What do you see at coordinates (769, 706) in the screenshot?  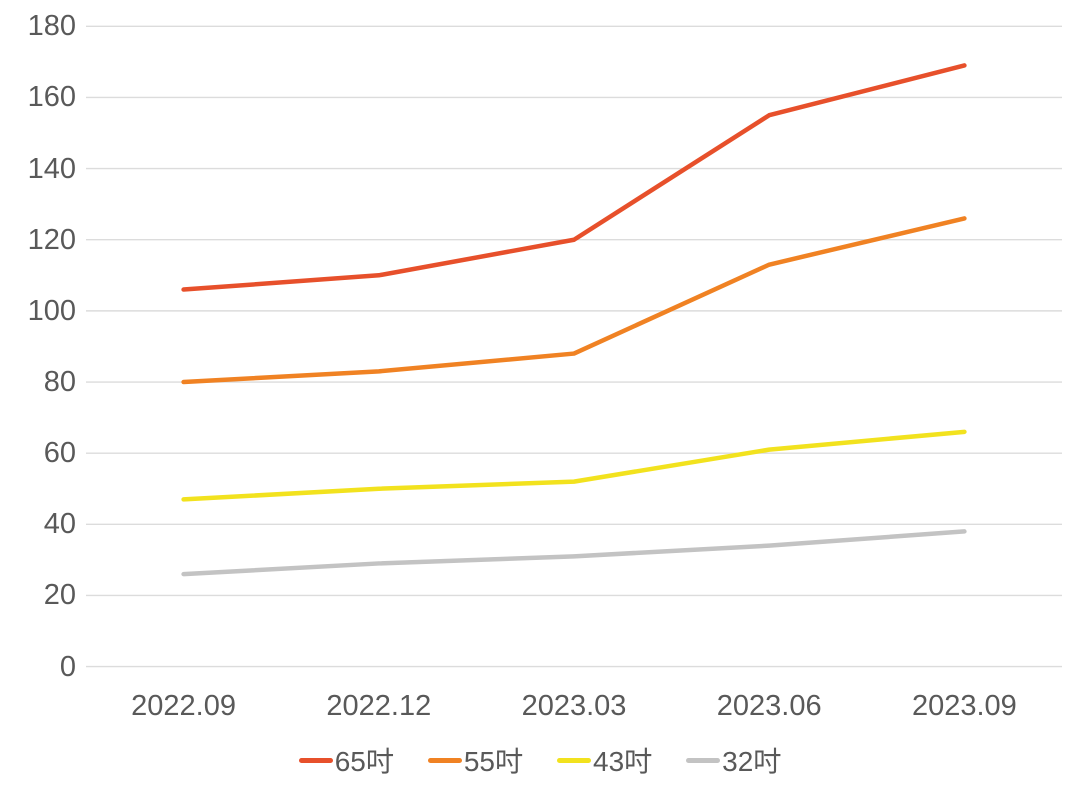 I see `x-tick-label: 2023.06` at bounding box center [769, 706].